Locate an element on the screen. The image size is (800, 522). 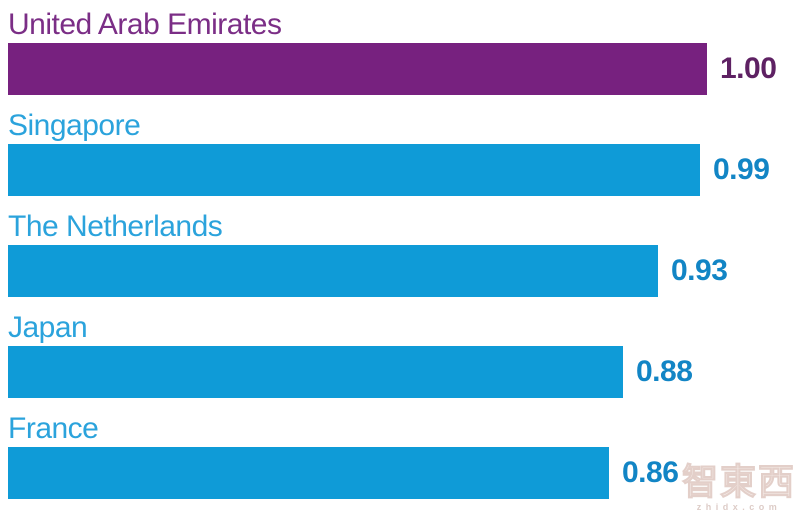
bar-line: 0.99 is located at coordinates (404, 170).